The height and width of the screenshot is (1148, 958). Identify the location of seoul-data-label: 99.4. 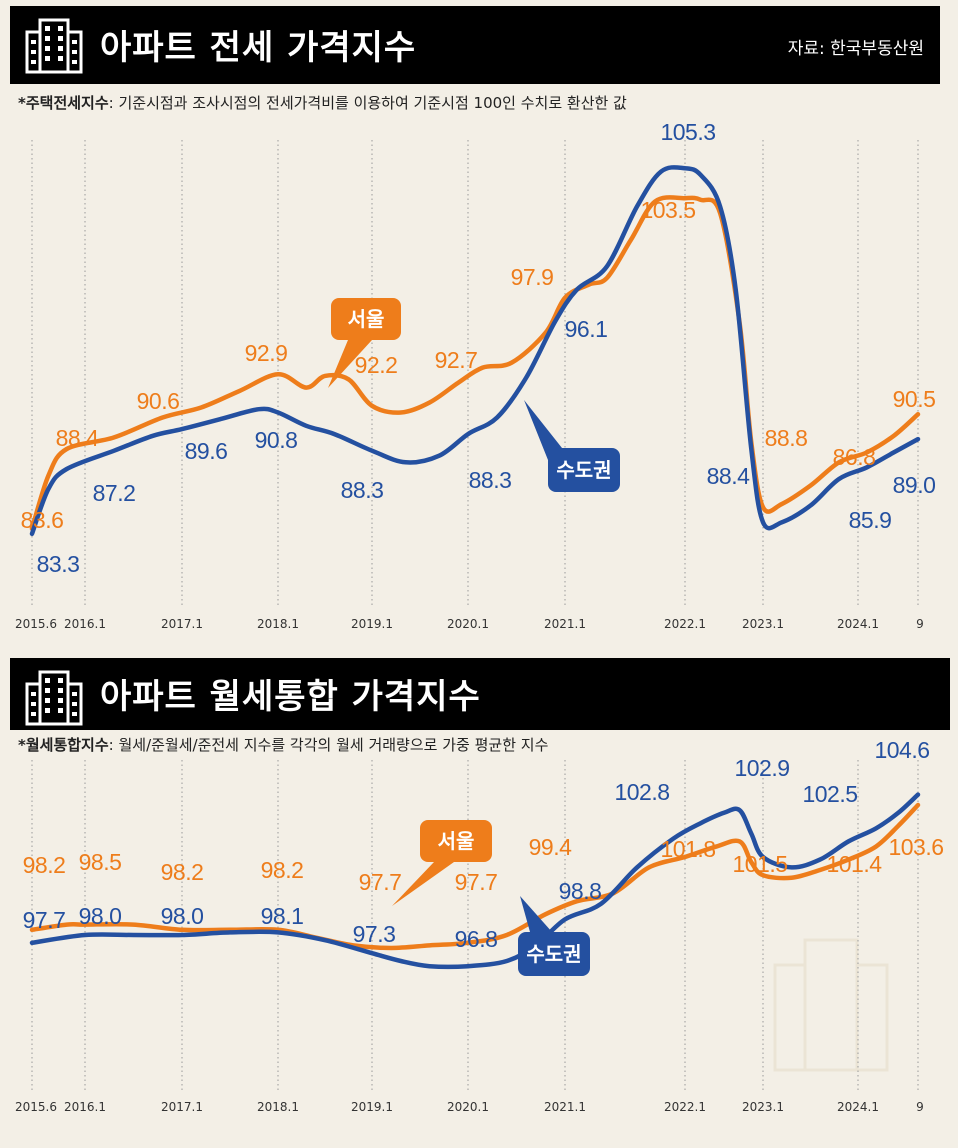
(550, 847).